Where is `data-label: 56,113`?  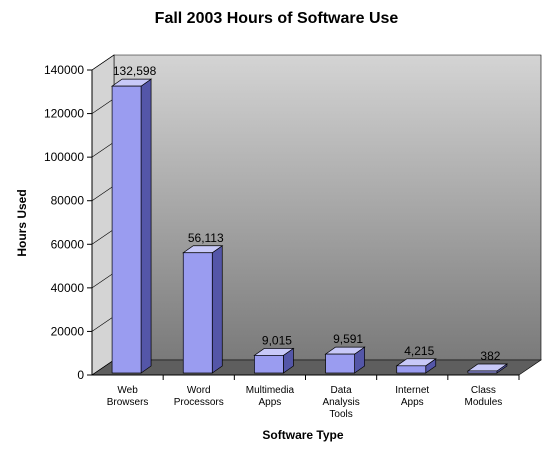 data-label: 56,113 is located at coordinates (206, 238).